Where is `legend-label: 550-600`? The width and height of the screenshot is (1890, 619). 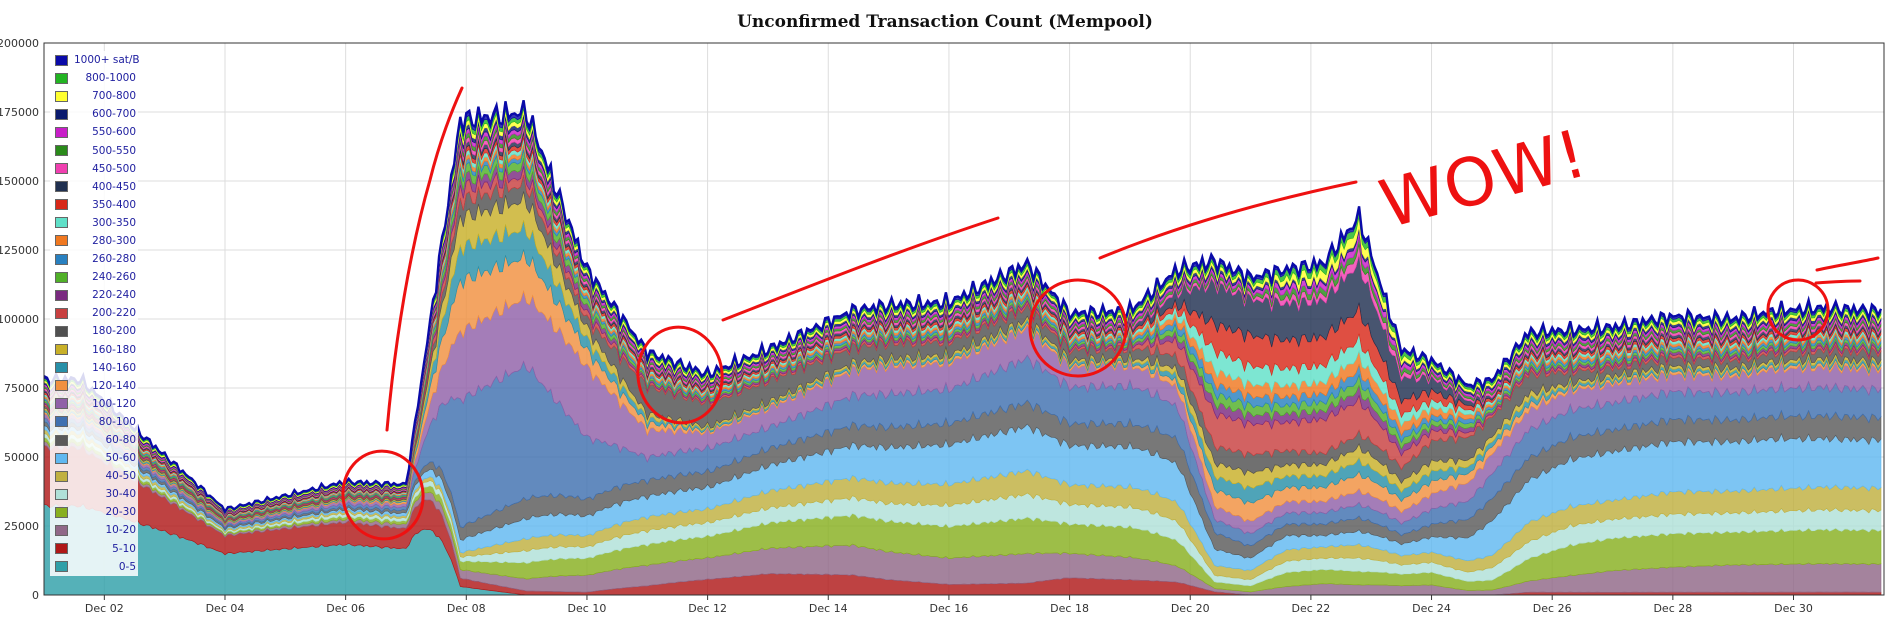
legend-label: 550-600 is located at coordinates (114, 132).